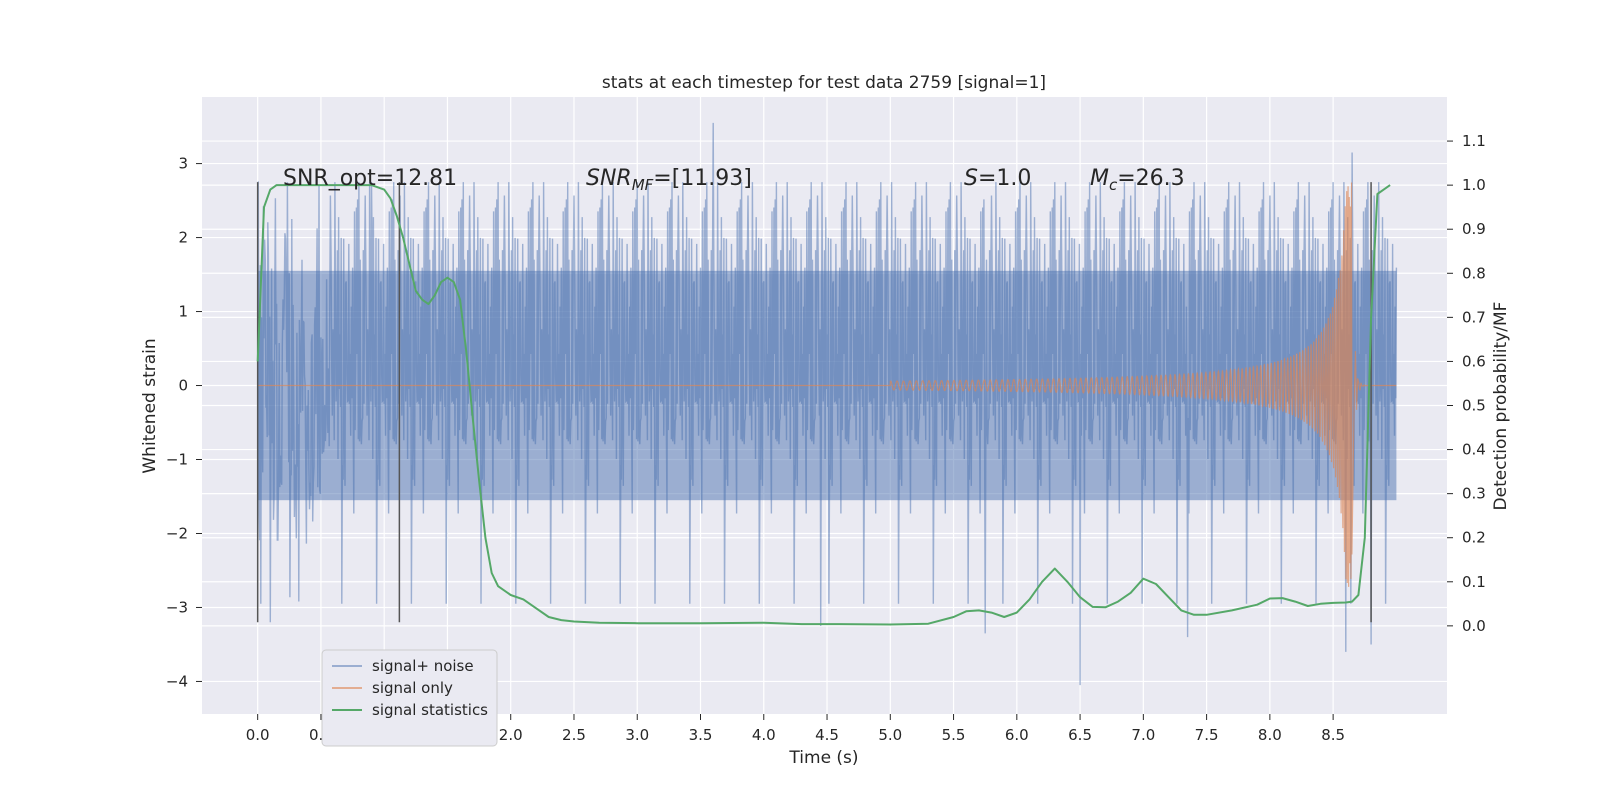 The width and height of the screenshot is (1600, 800). I want to click on y-right-tick-label: 0.0, so click(1474, 626).